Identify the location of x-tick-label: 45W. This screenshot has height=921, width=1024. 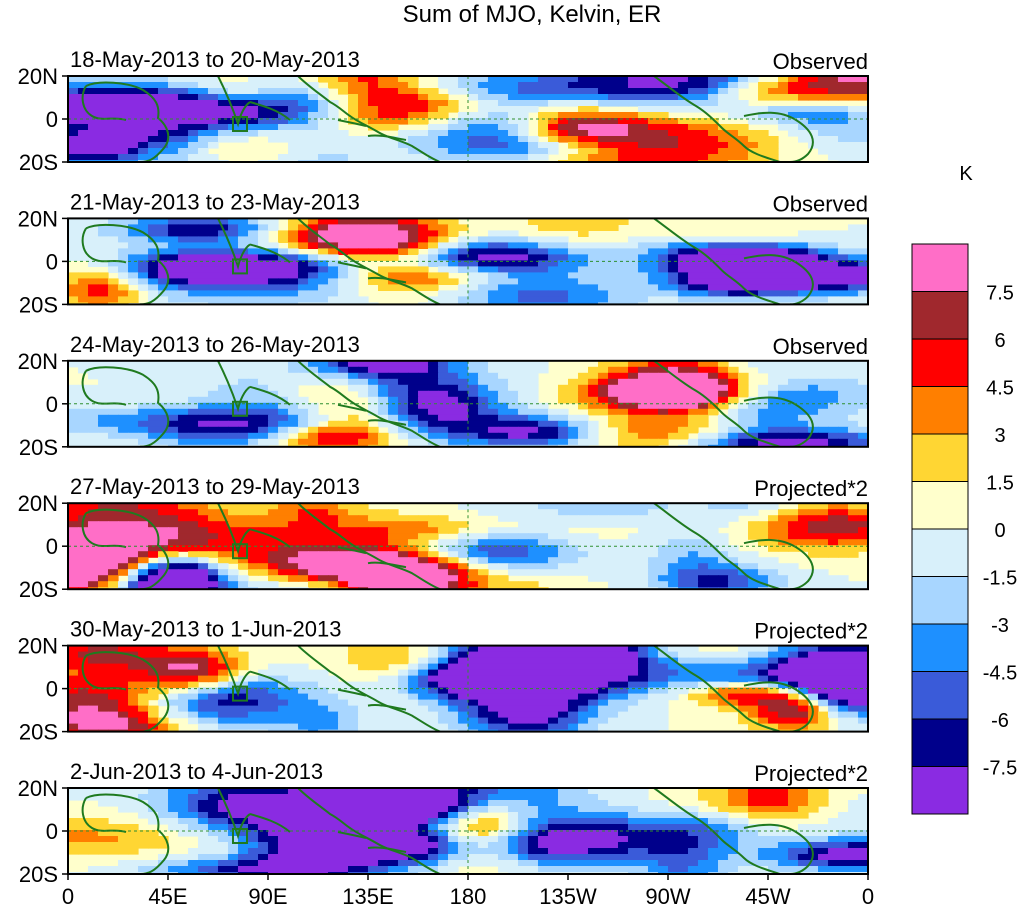
(767, 896).